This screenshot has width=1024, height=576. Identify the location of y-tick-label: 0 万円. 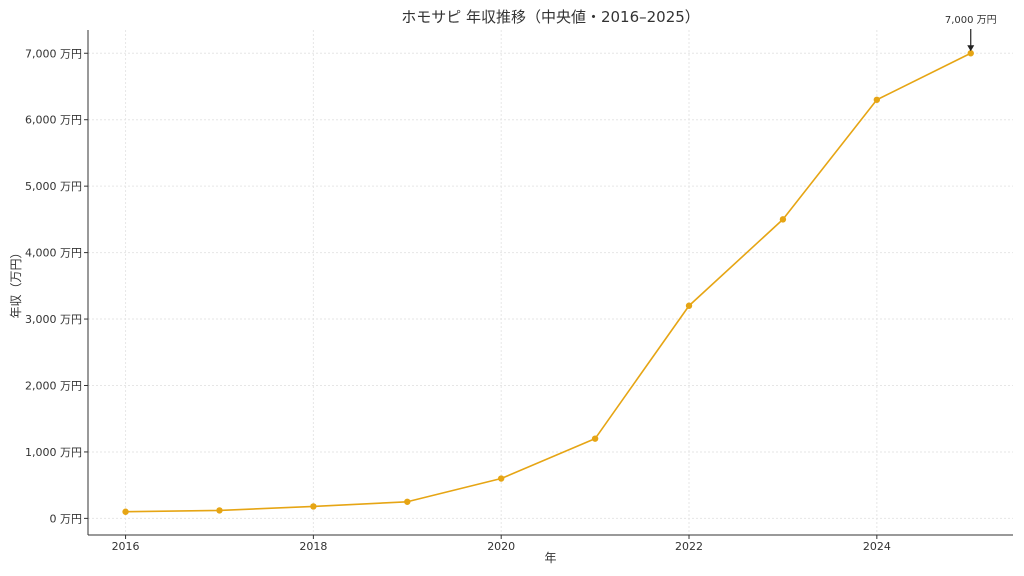
(66, 518).